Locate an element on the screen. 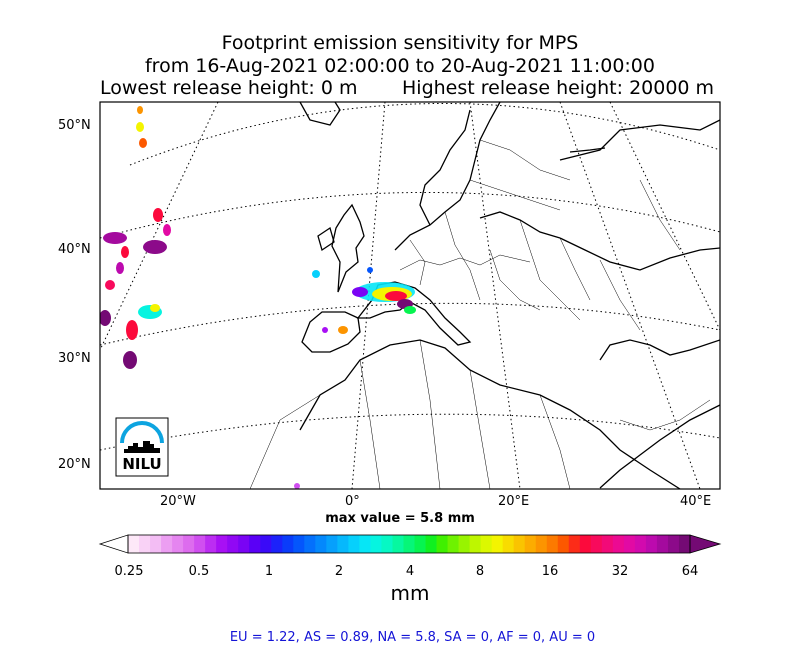 This screenshot has height=650, width=800. highest-release-height: Highest release height: 20000 m is located at coordinates (558, 88).